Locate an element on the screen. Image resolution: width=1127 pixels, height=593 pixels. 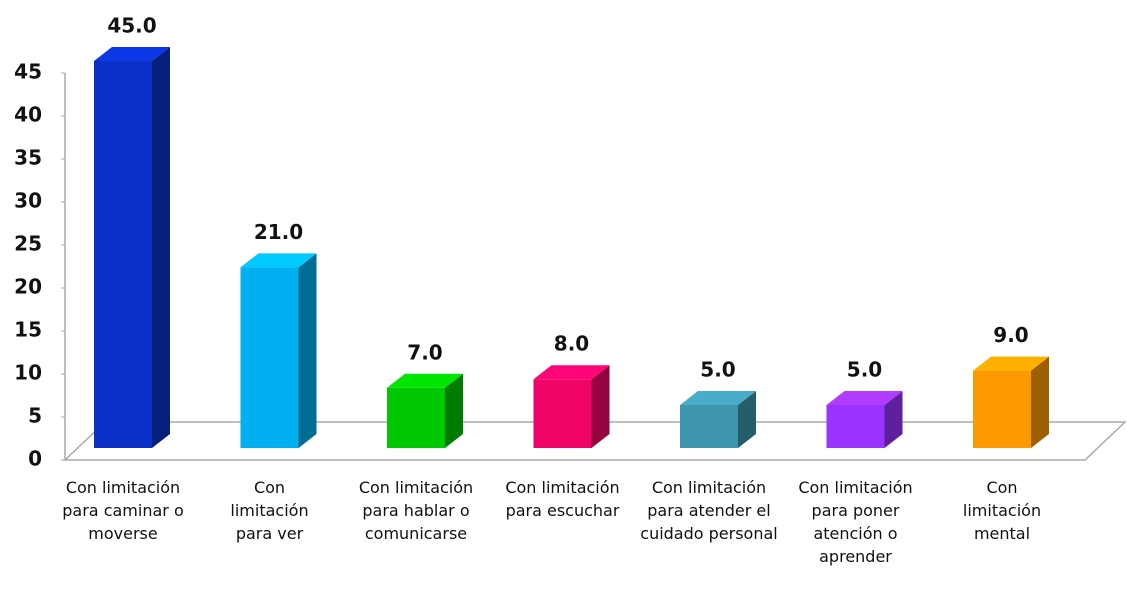
y-tick-label: 0 is located at coordinates (35, 459).